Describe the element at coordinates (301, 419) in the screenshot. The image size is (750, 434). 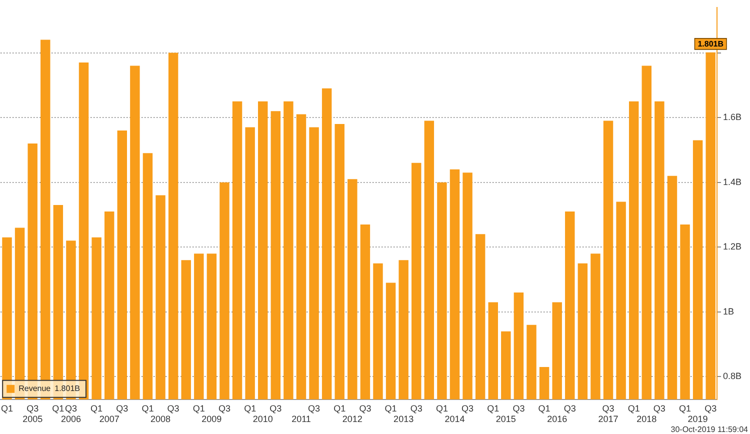
I see `x-tick-label: 2011` at that location.